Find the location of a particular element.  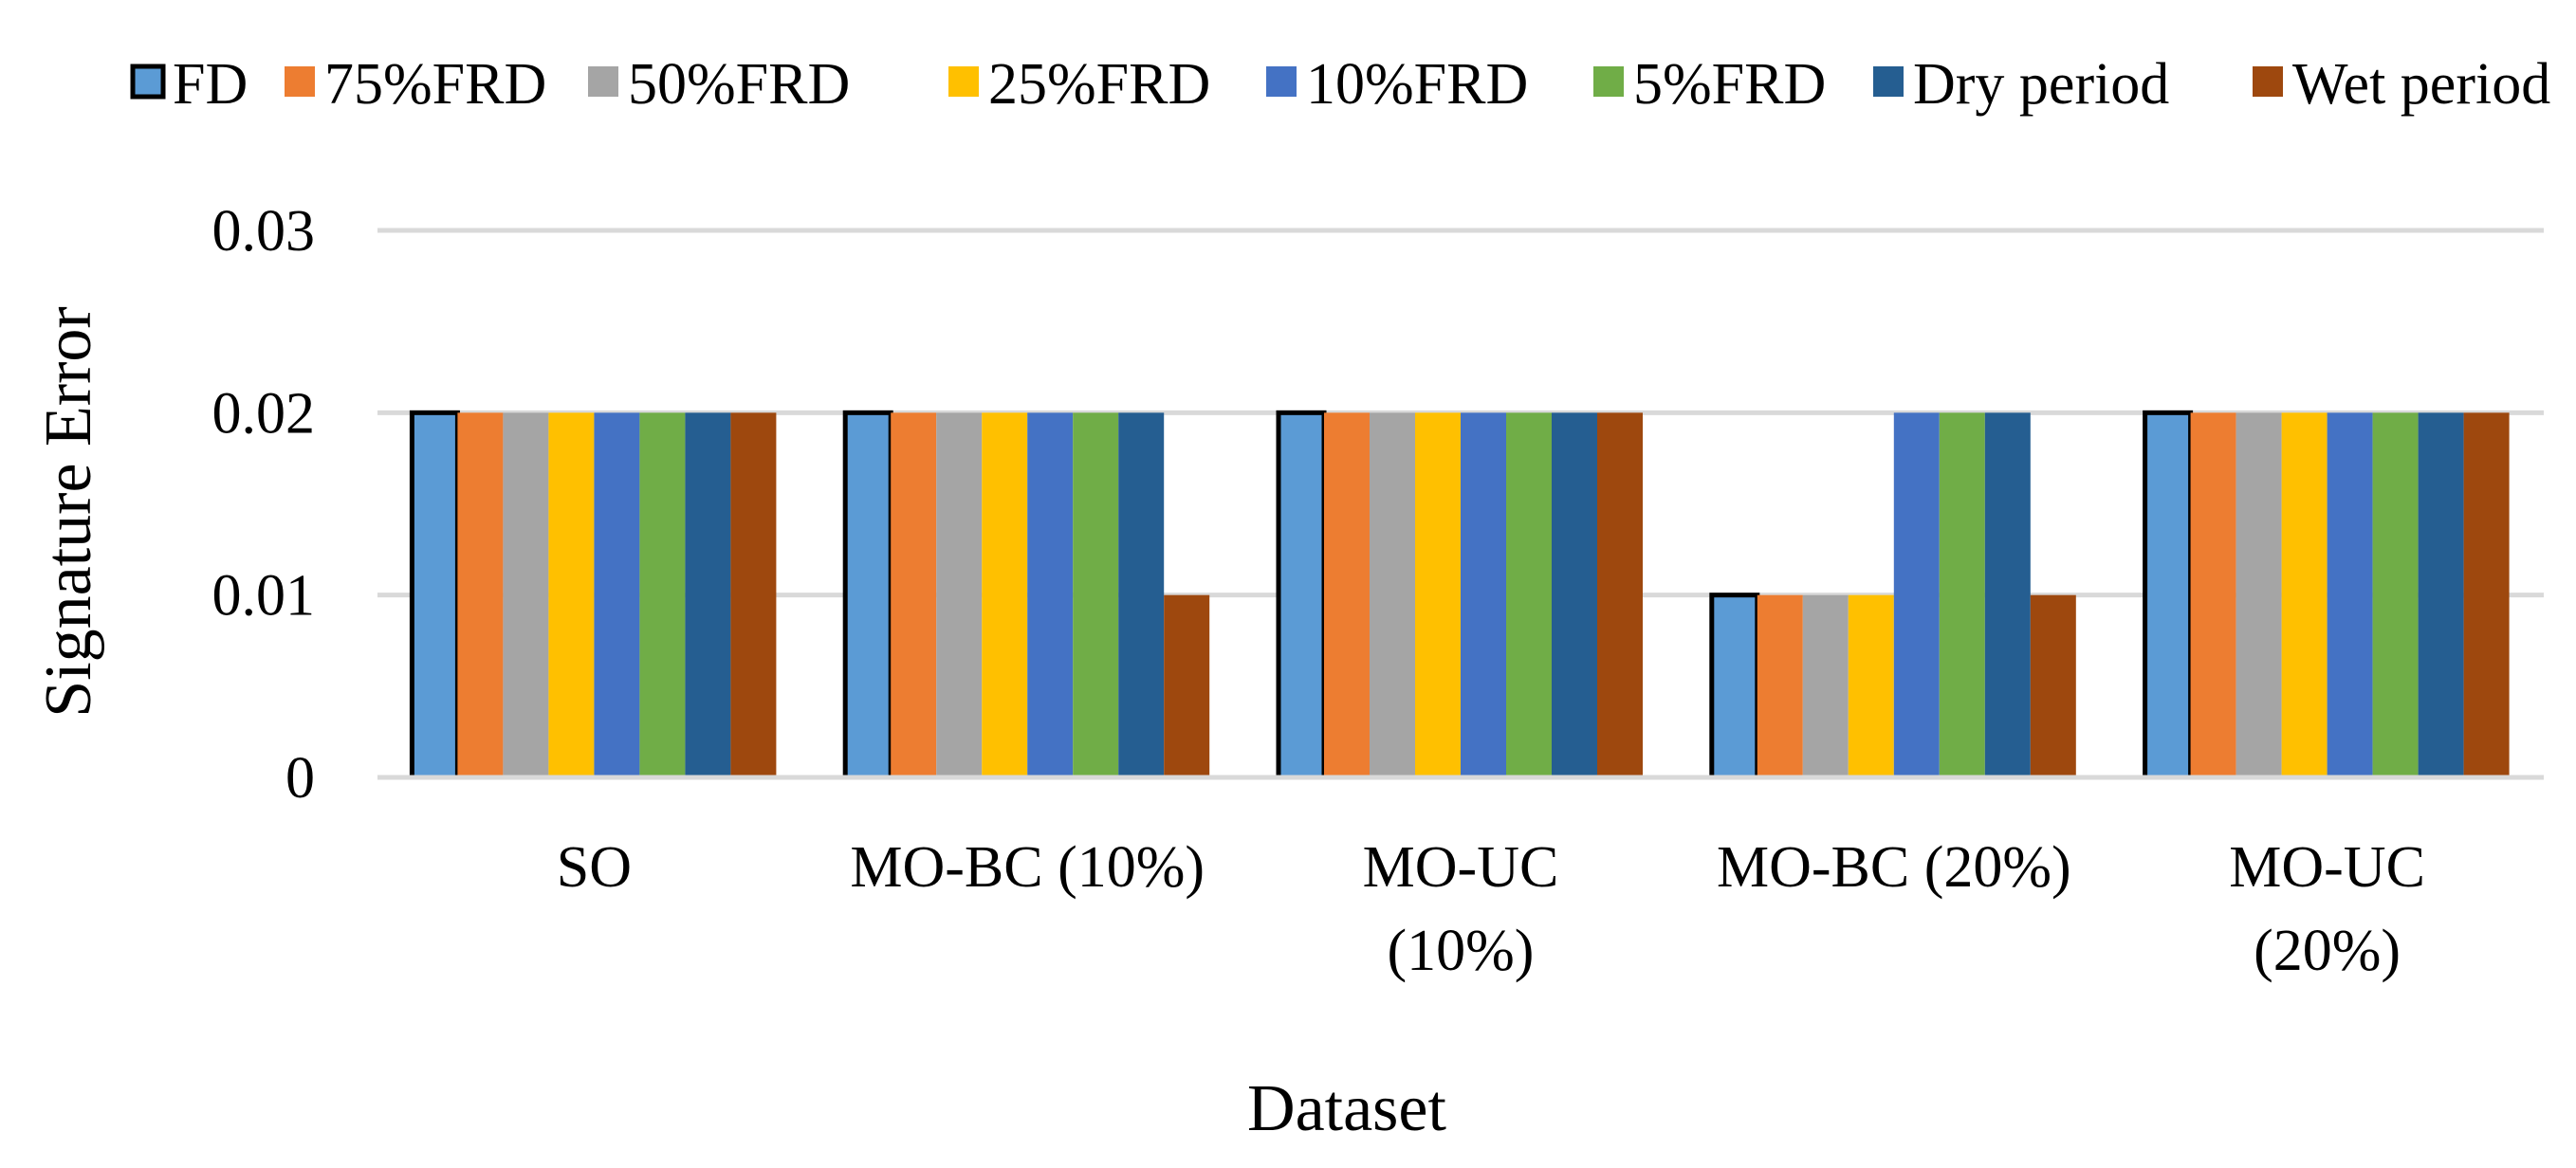

y-tick-label: 0 is located at coordinates (300, 778).